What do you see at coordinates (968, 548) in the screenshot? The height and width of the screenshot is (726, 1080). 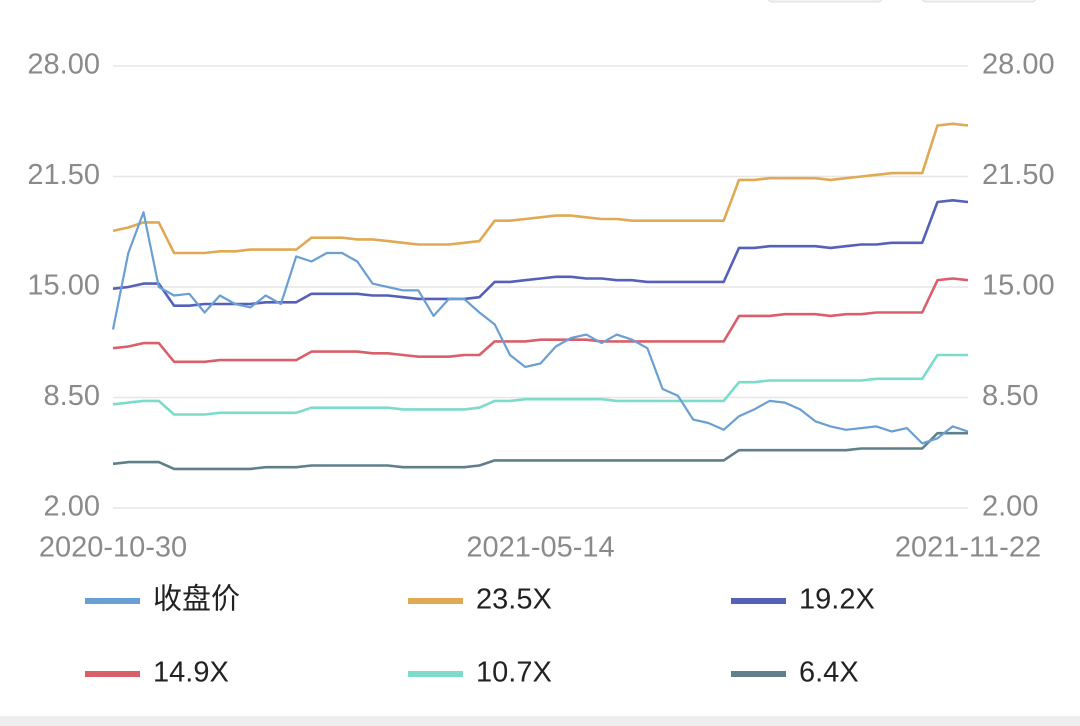 I see `x-tick-label: 2021-11-22` at bounding box center [968, 548].